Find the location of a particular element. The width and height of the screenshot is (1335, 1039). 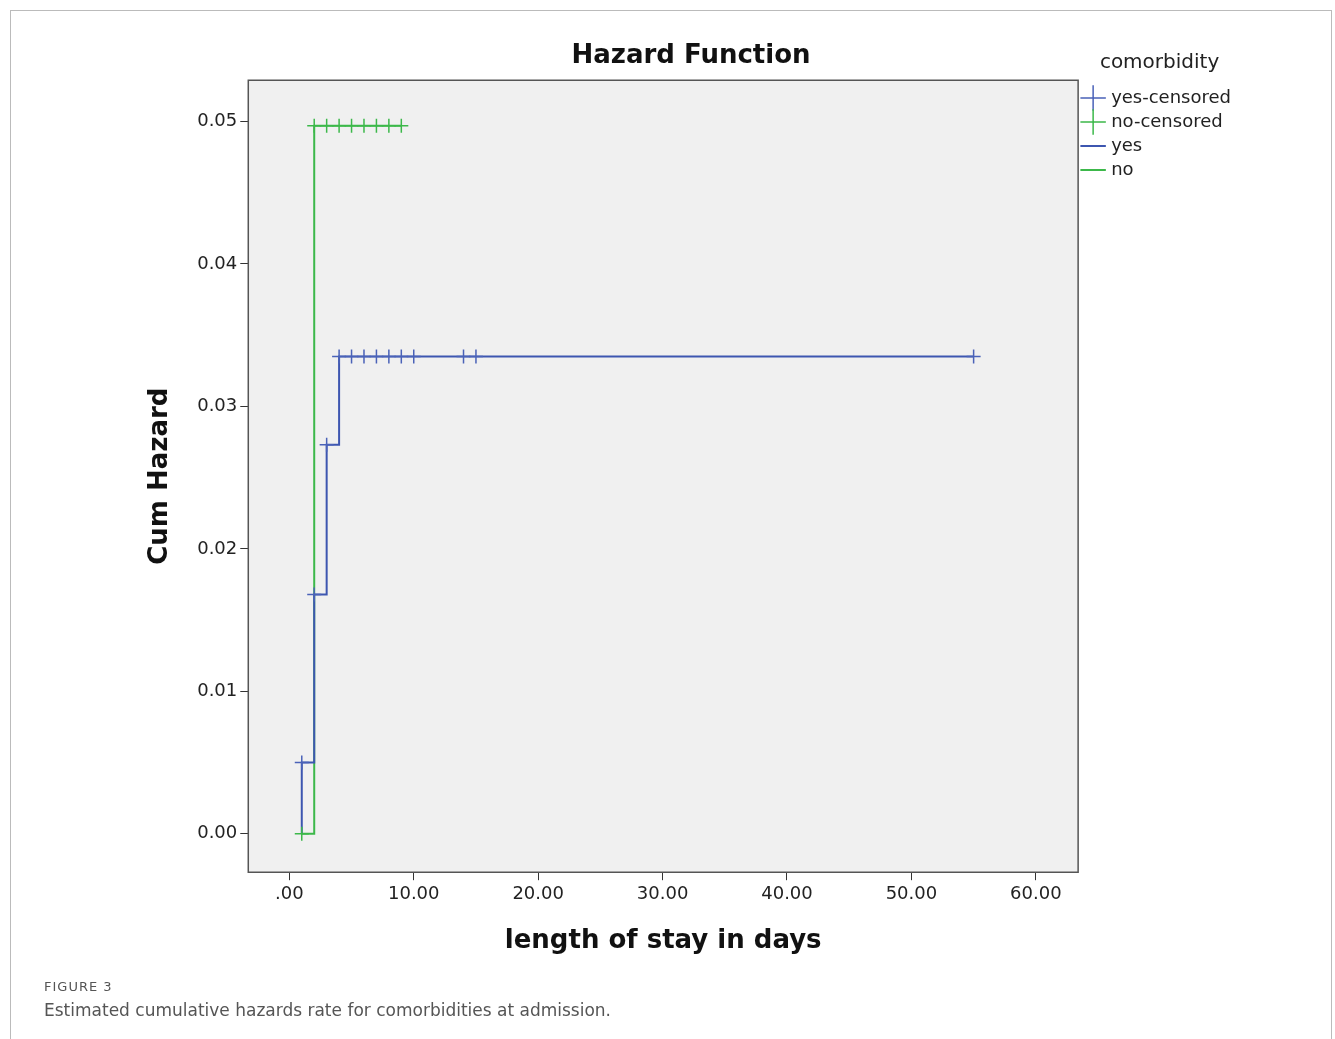

x-tick-label: 20.00 is located at coordinates (538, 892).